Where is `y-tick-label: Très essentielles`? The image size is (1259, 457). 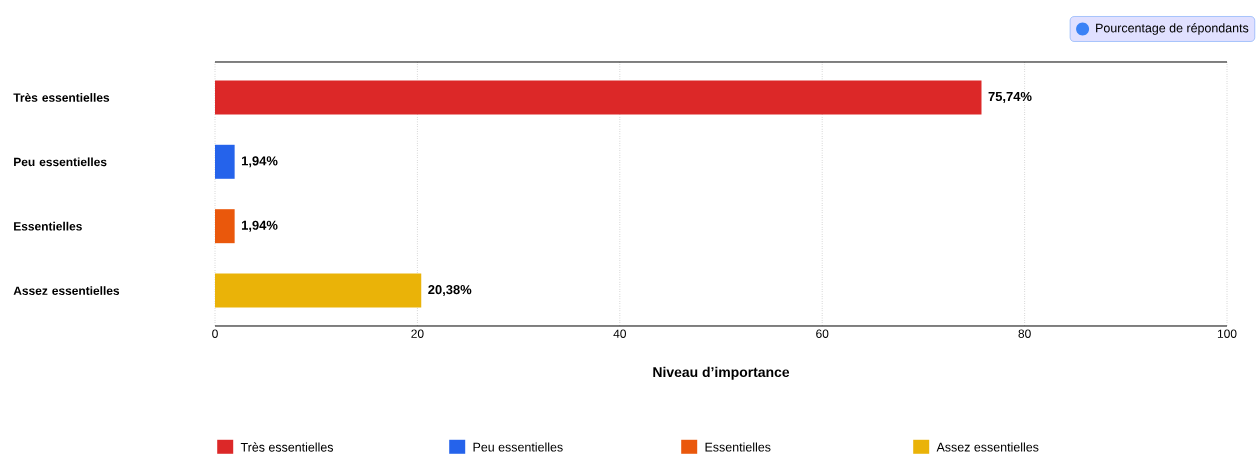
y-tick-label: Très essentielles is located at coordinates (61, 97).